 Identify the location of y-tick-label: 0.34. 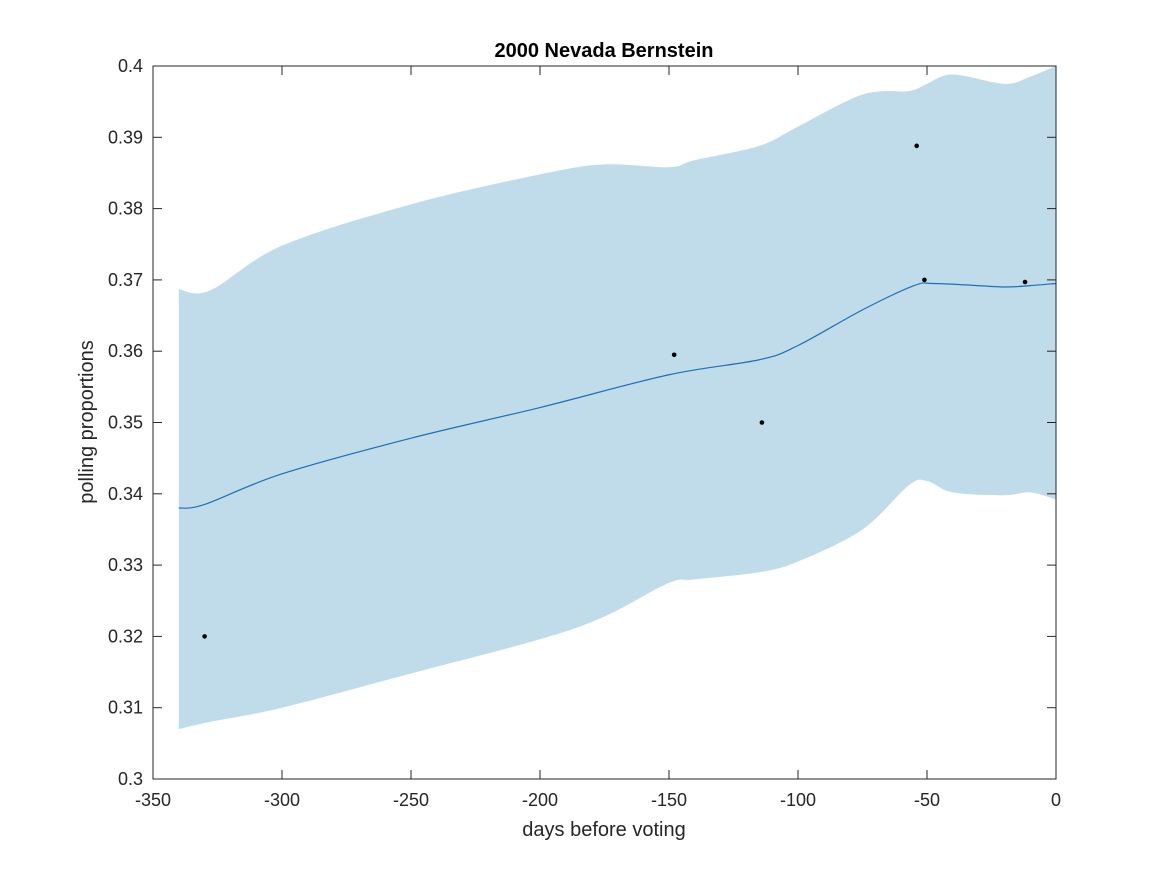
(125, 494).